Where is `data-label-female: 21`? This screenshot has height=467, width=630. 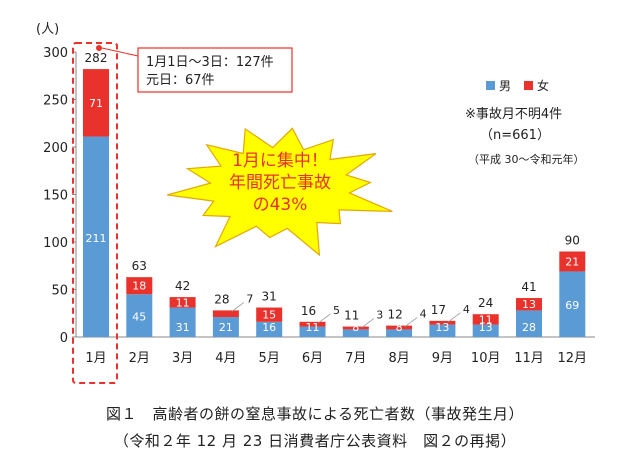
data-label-female: 21 is located at coordinates (572, 261).